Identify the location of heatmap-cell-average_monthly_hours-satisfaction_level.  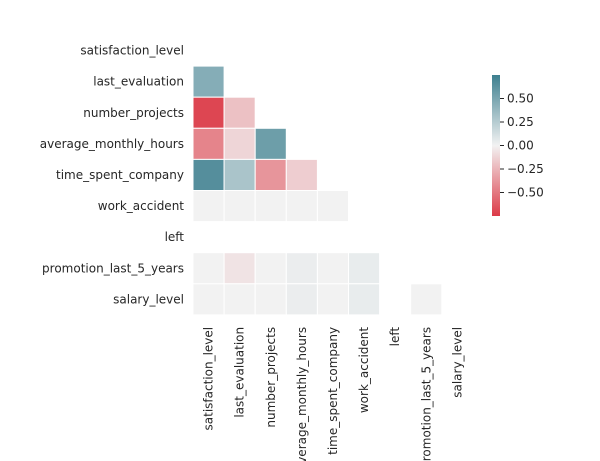
(208, 143).